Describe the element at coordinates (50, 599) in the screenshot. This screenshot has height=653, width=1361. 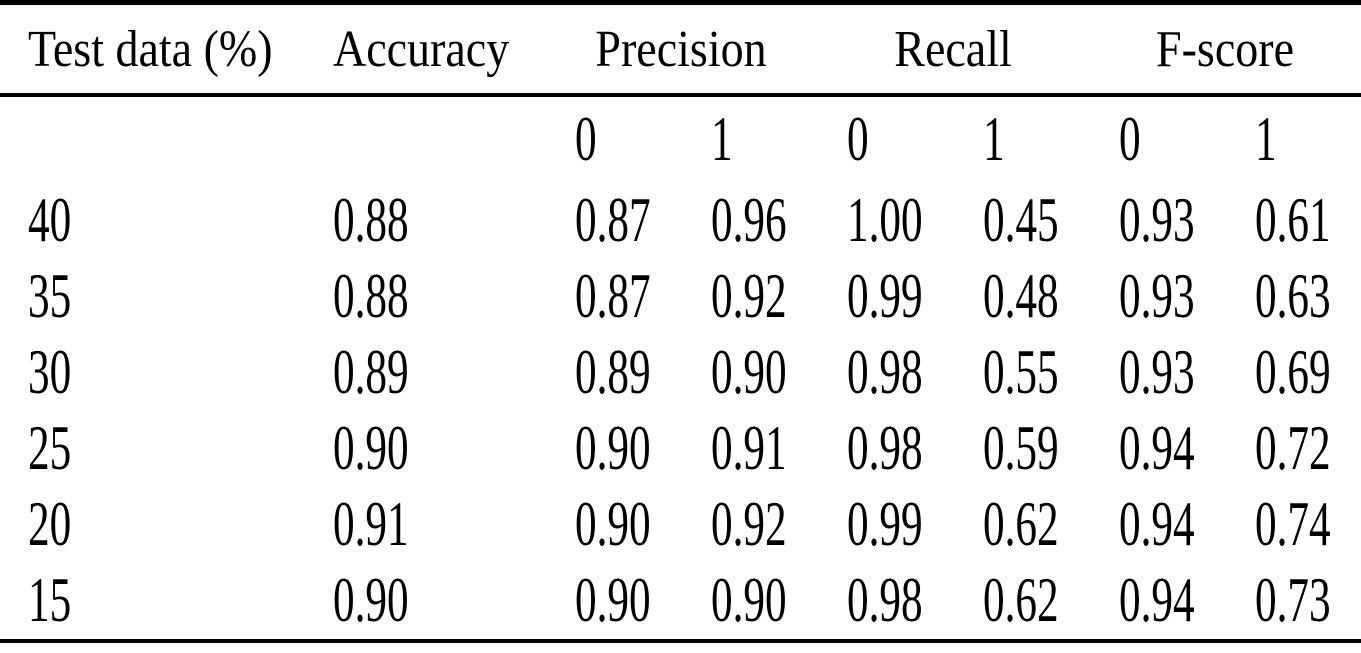
I see `value-test-data: 15` at that location.